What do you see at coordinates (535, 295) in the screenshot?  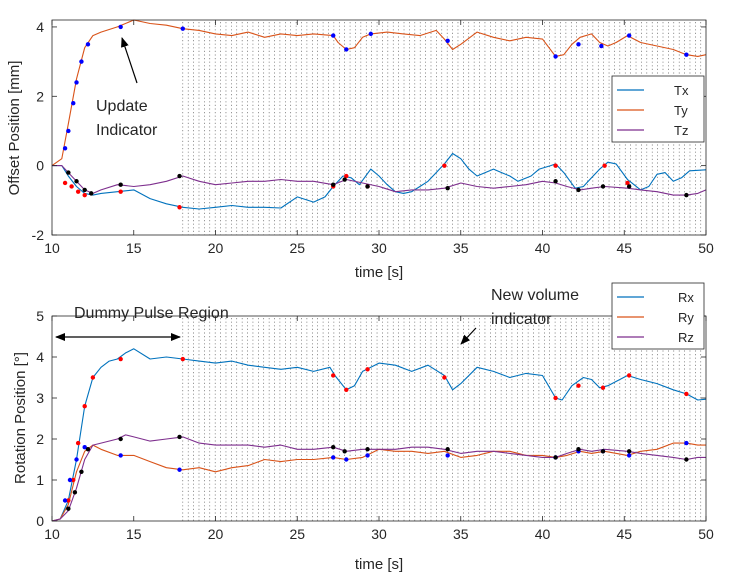 I see `annotation-text-line-1: New volume` at bounding box center [535, 295].